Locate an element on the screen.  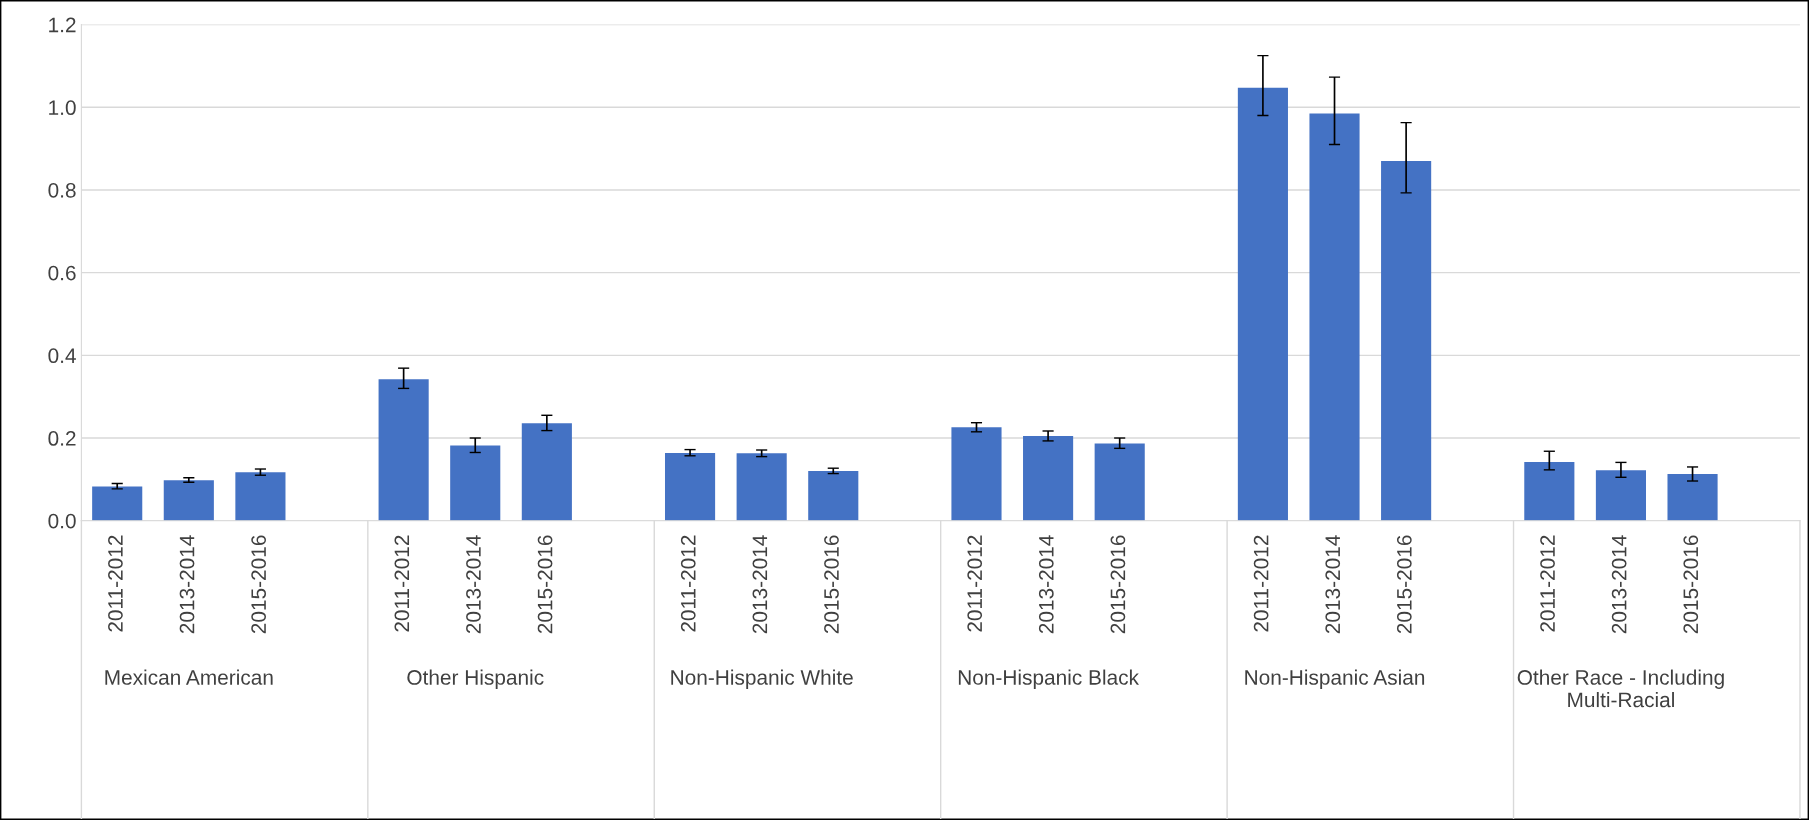
y-tick-label: 0.4 is located at coordinates (62, 356).